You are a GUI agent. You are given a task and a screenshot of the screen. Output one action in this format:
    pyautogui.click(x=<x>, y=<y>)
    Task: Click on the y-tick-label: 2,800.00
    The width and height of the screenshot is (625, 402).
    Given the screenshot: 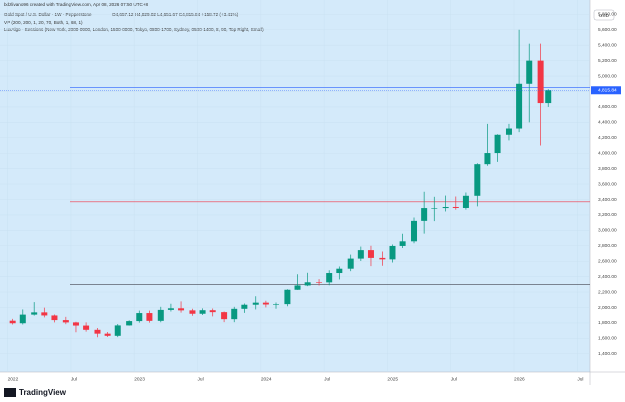 What is the action you would take?
    pyautogui.click(x=607, y=246)
    